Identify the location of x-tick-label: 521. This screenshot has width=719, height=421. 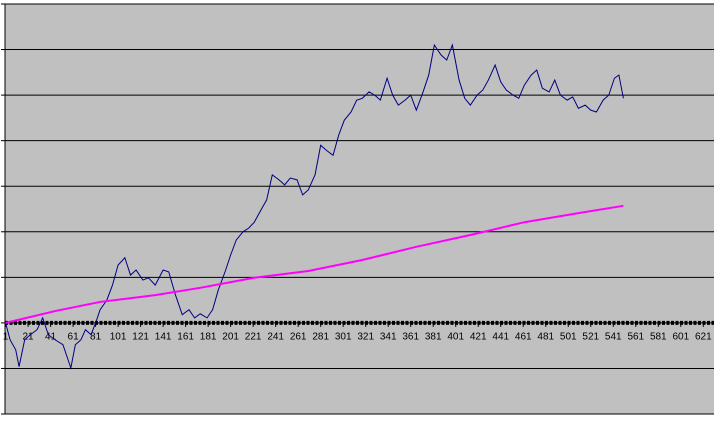
(590, 337).